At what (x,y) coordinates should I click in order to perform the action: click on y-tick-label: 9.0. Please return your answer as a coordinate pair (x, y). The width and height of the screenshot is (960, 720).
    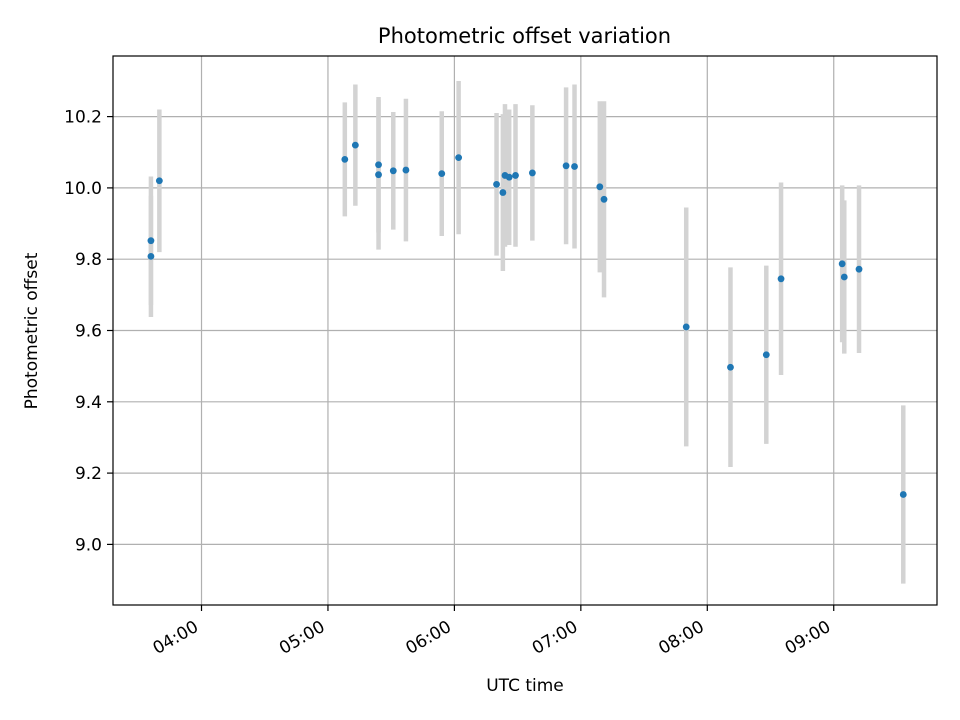
    Looking at the image, I should click on (88, 545).